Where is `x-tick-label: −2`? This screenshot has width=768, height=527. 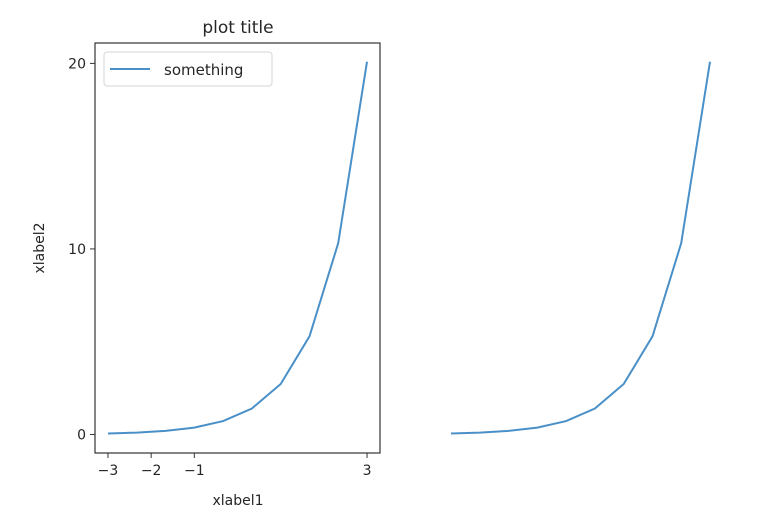 x-tick-label: −2 is located at coordinates (151, 471).